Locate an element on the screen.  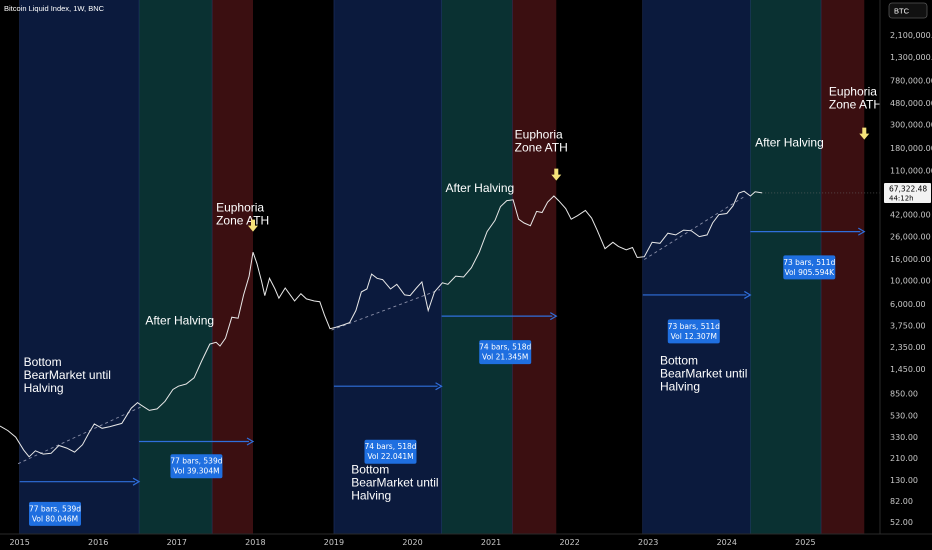
price-axis-background is located at coordinates (906, 267).